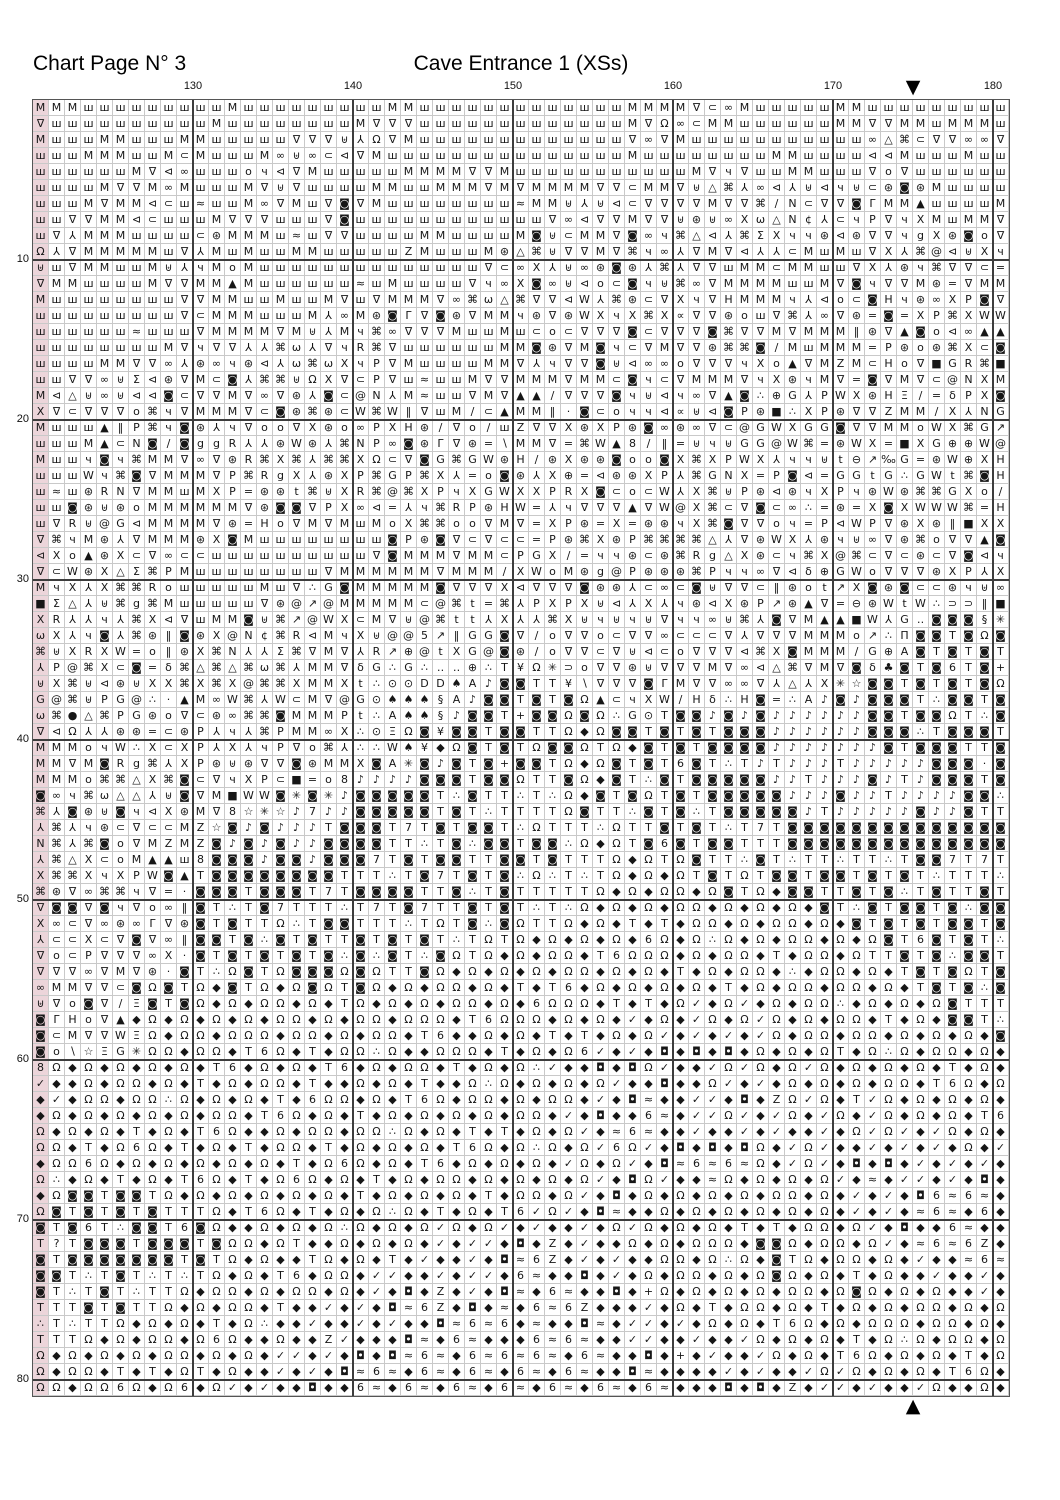  I want to click on grid-cell: ⊙, so click(377, 732).